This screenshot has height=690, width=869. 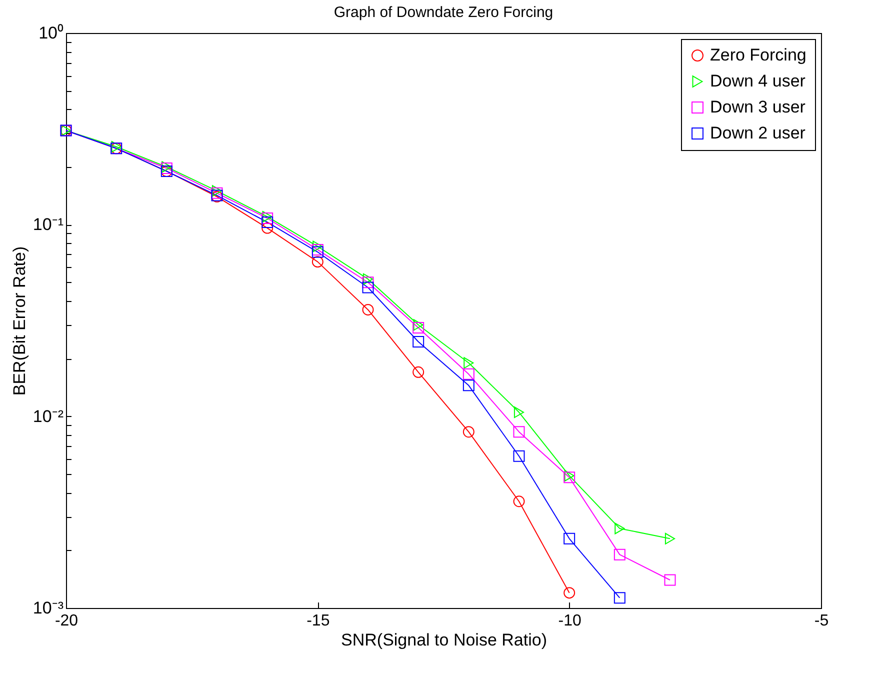 What do you see at coordinates (758, 133) in the screenshot?
I see `legend-label: Down 2 user` at bounding box center [758, 133].